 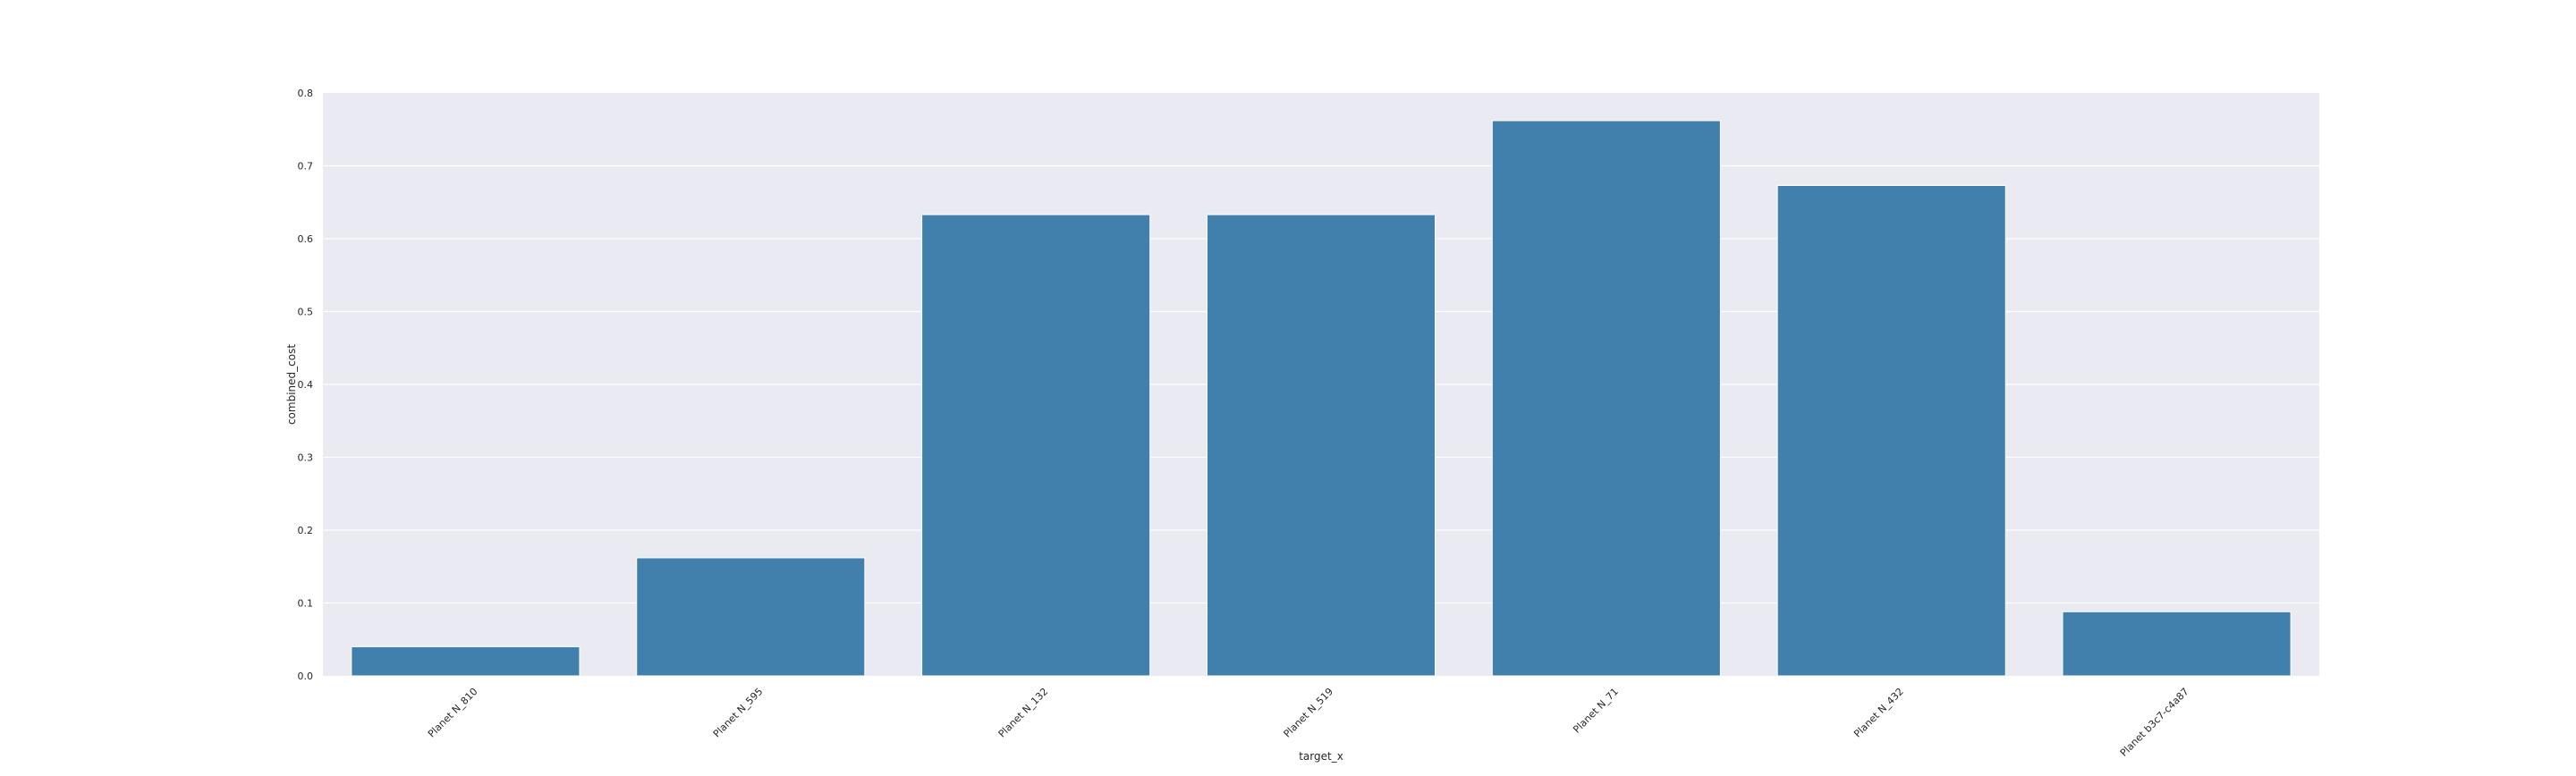 What do you see at coordinates (306, 530) in the screenshot?
I see `y-tick-label: 0.2` at bounding box center [306, 530].